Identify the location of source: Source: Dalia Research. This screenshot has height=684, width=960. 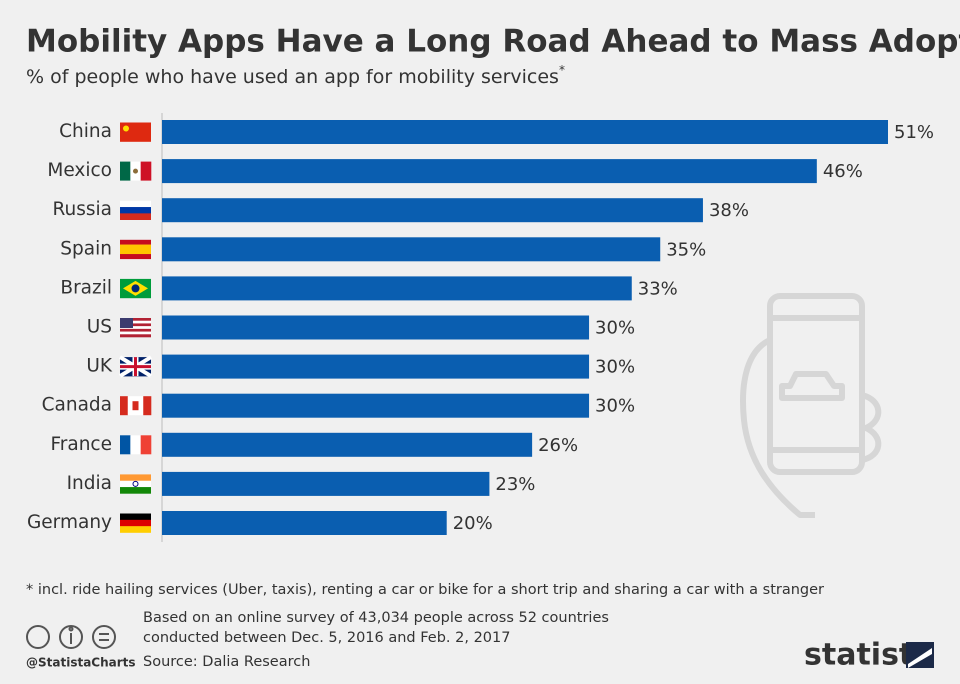
(226, 662).